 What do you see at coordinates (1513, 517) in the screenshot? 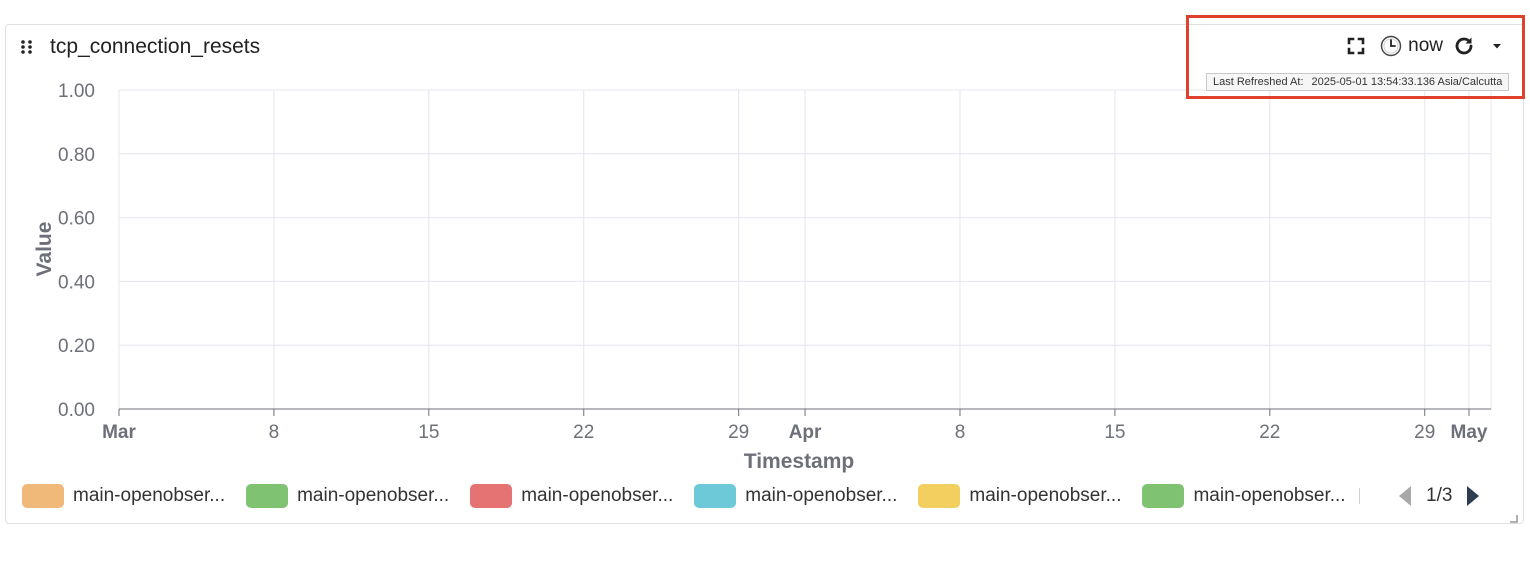
I see `resize-handle-icon` at bounding box center [1513, 517].